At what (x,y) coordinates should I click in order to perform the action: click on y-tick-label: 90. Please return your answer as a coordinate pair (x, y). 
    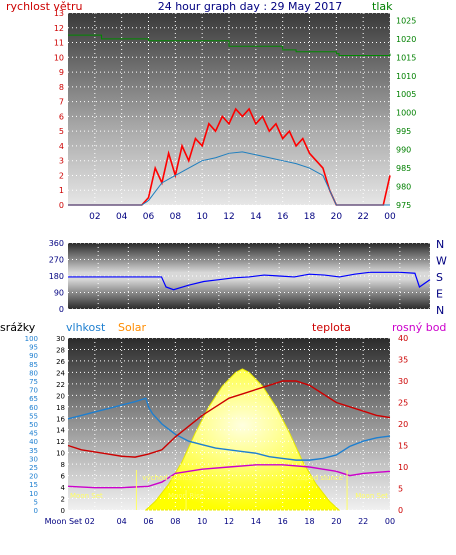
    Looking at the image, I should click on (59, 293).